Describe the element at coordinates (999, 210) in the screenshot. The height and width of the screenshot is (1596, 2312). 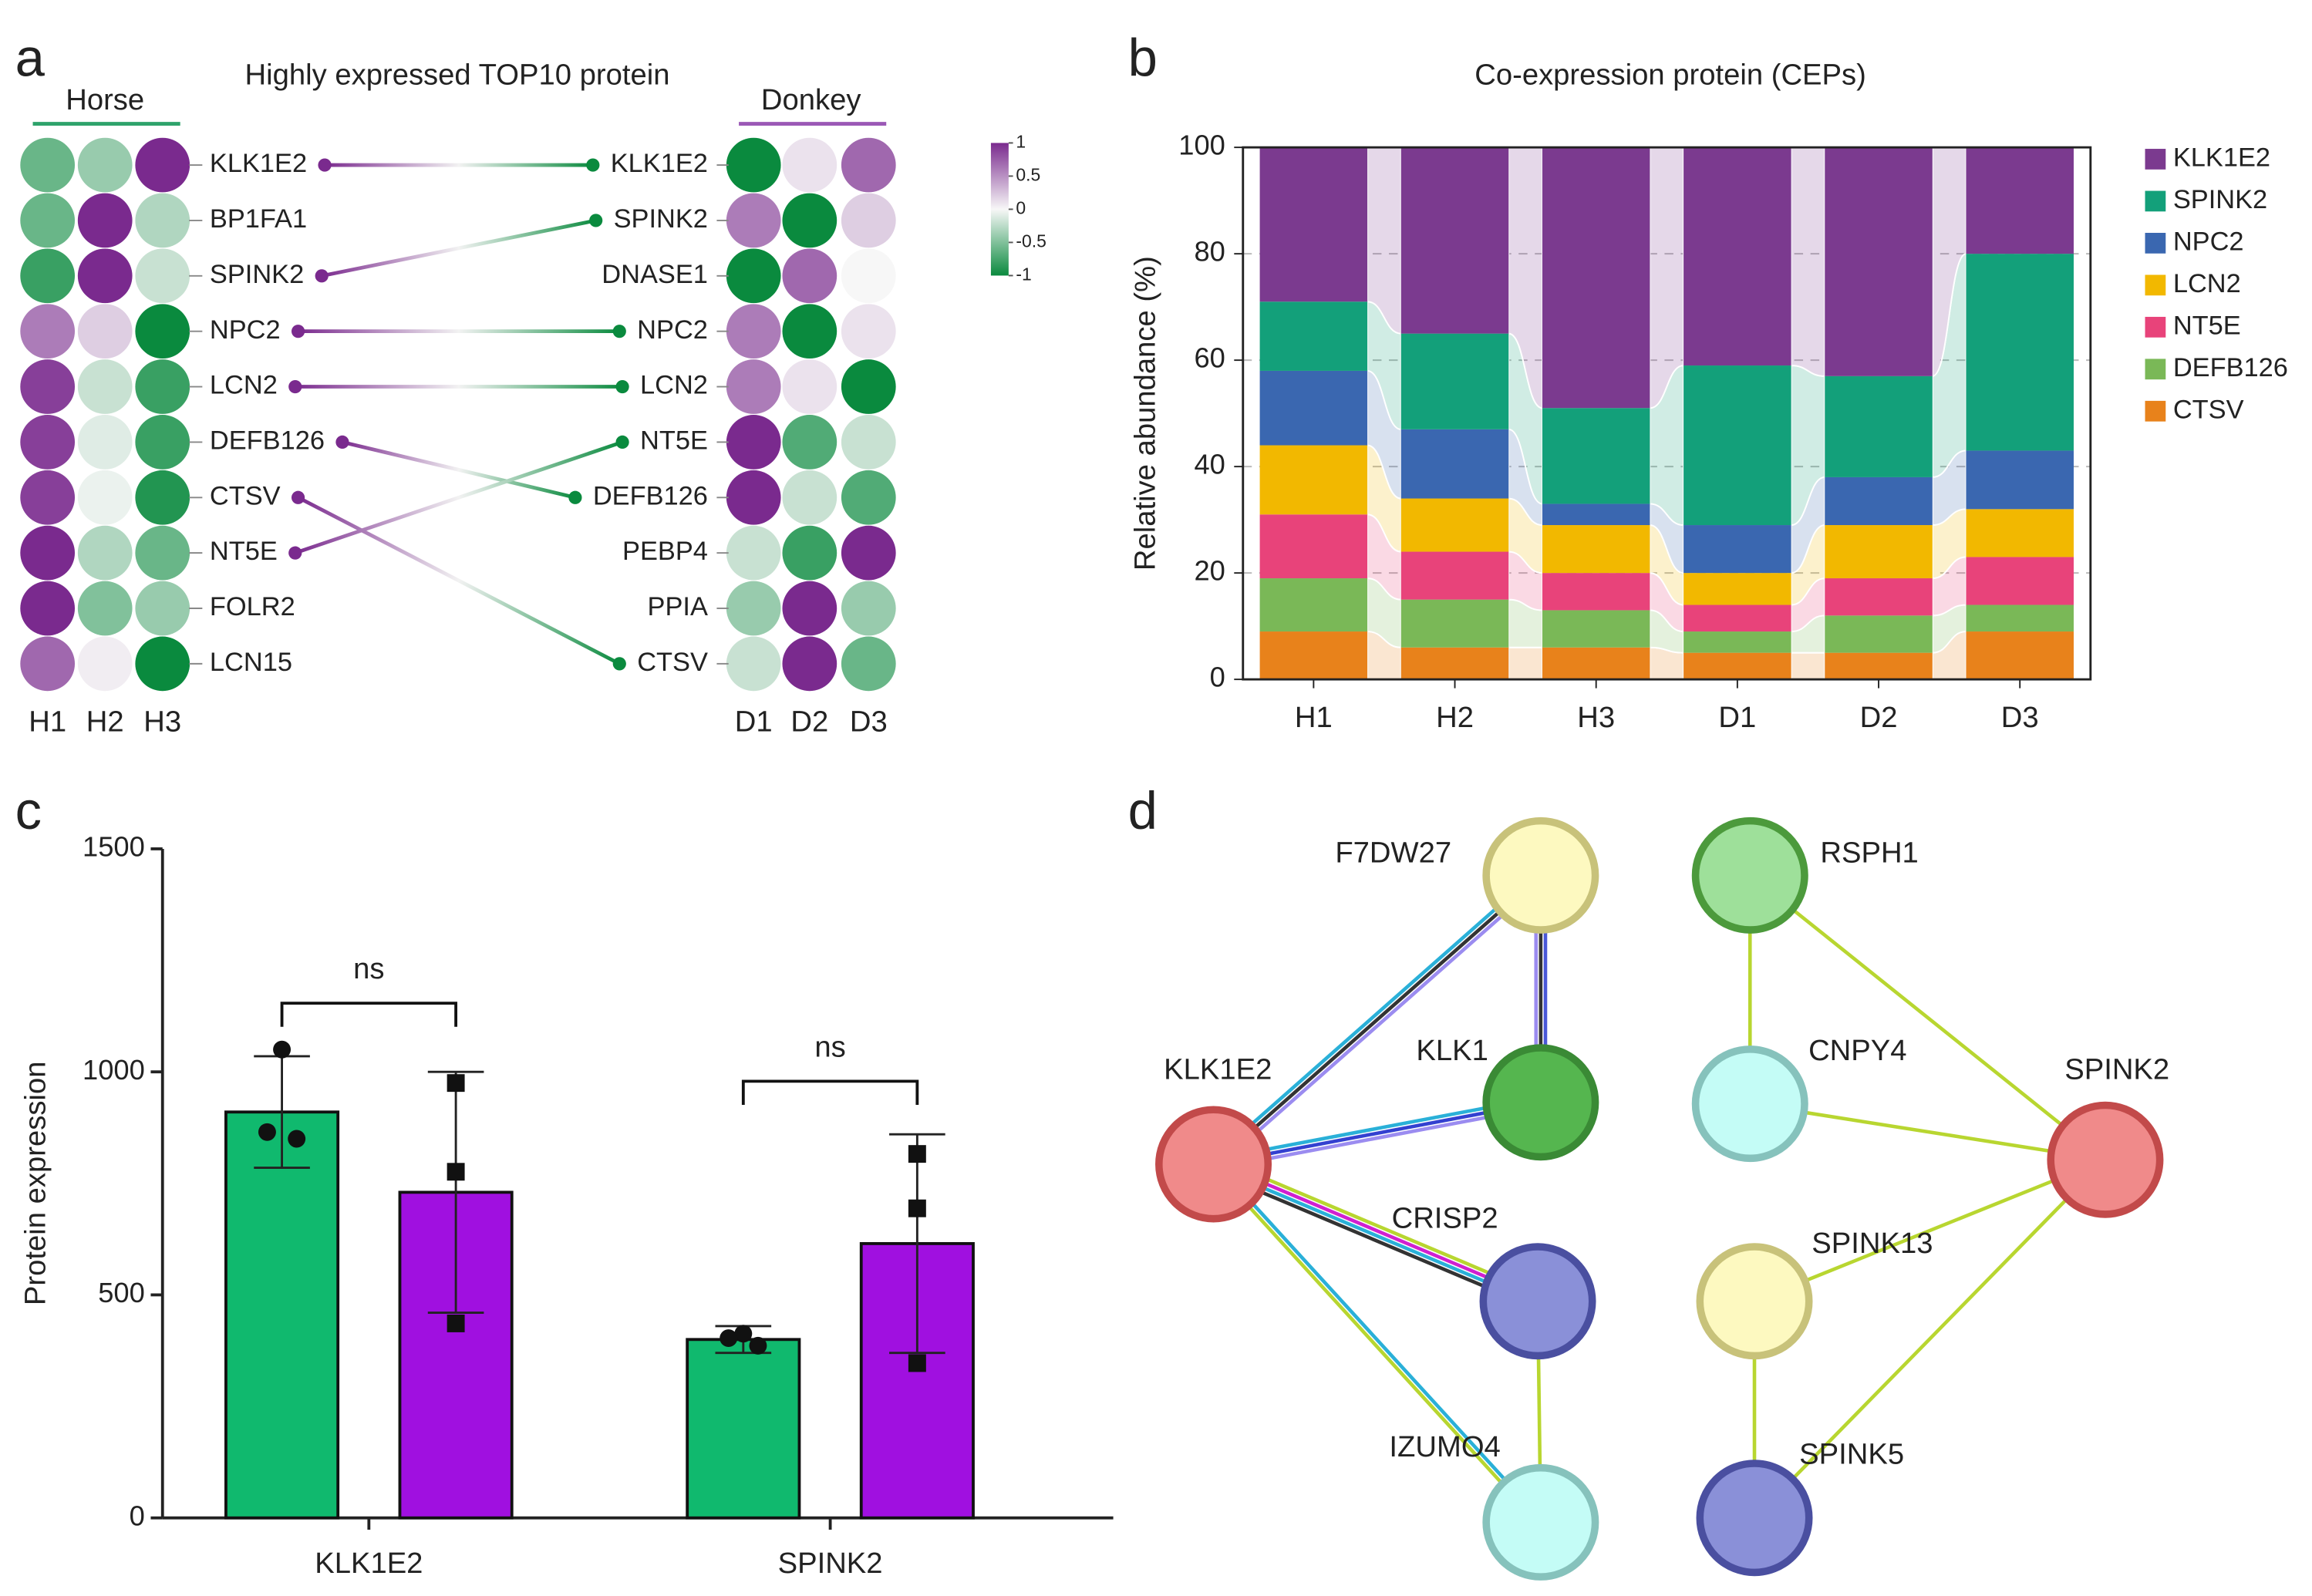
I see `colorbar` at that location.